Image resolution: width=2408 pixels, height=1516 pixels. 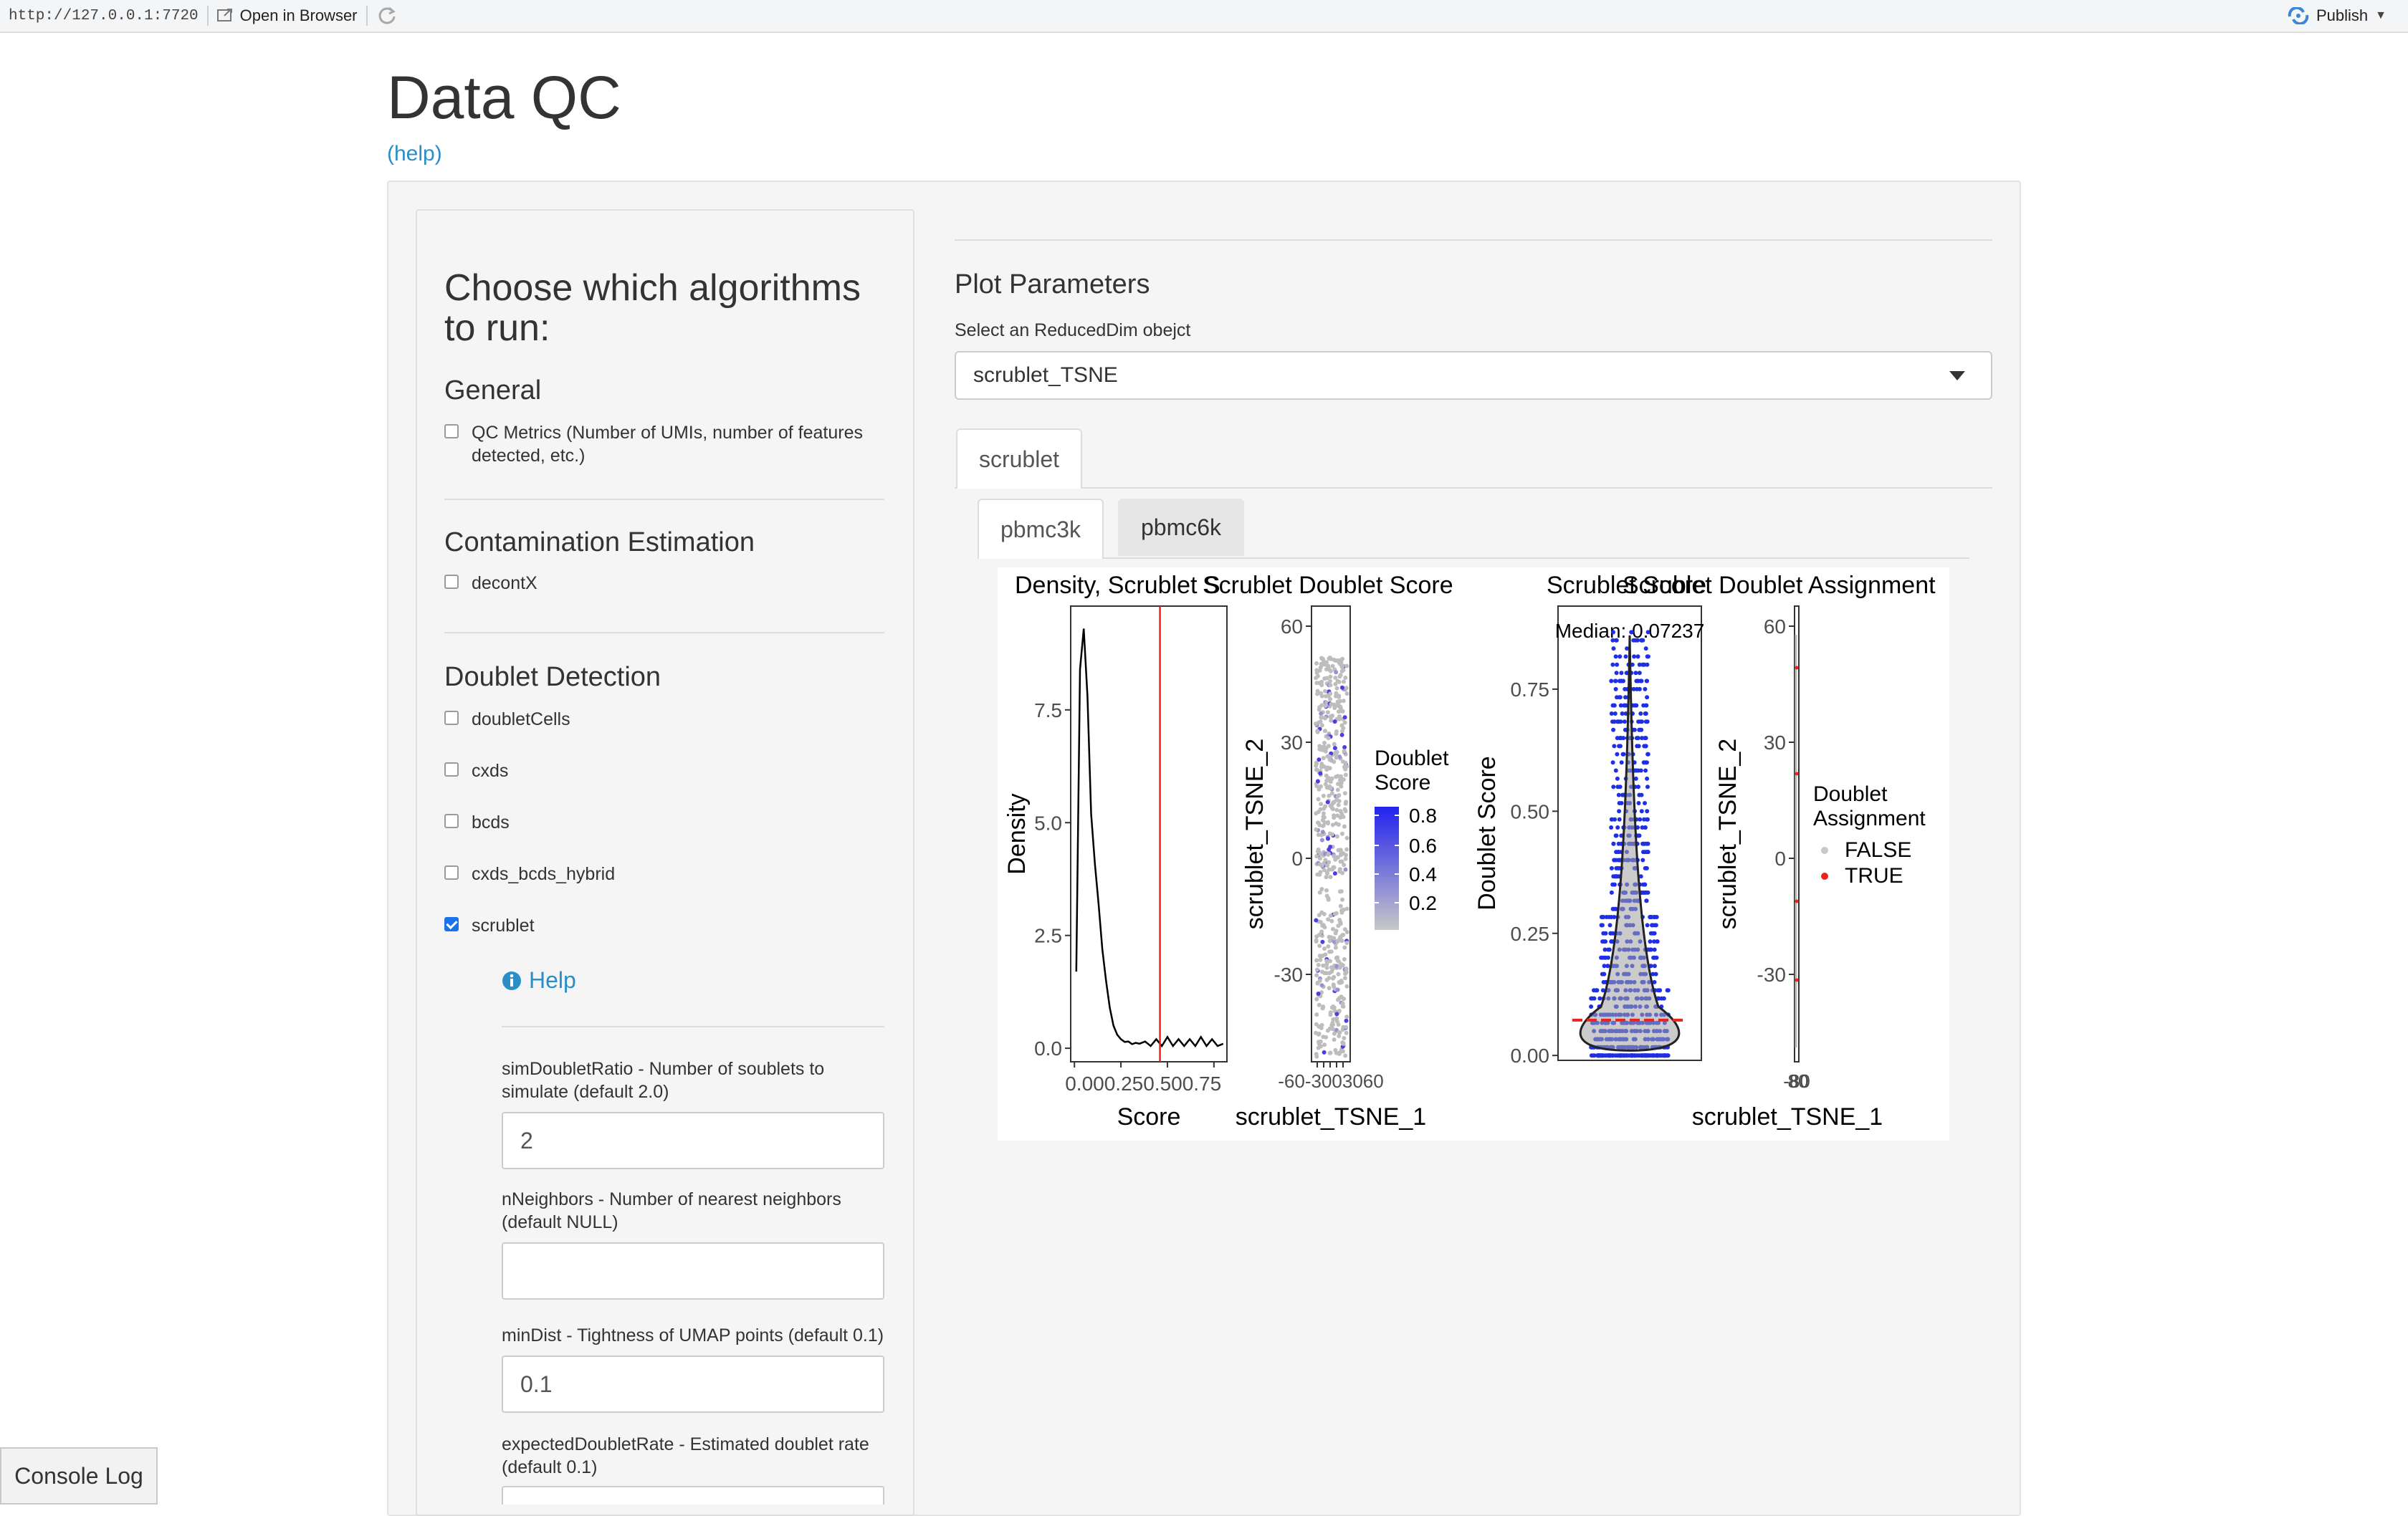 What do you see at coordinates (693, 1140) in the screenshot?
I see `simdoubletratio-input: 2` at bounding box center [693, 1140].